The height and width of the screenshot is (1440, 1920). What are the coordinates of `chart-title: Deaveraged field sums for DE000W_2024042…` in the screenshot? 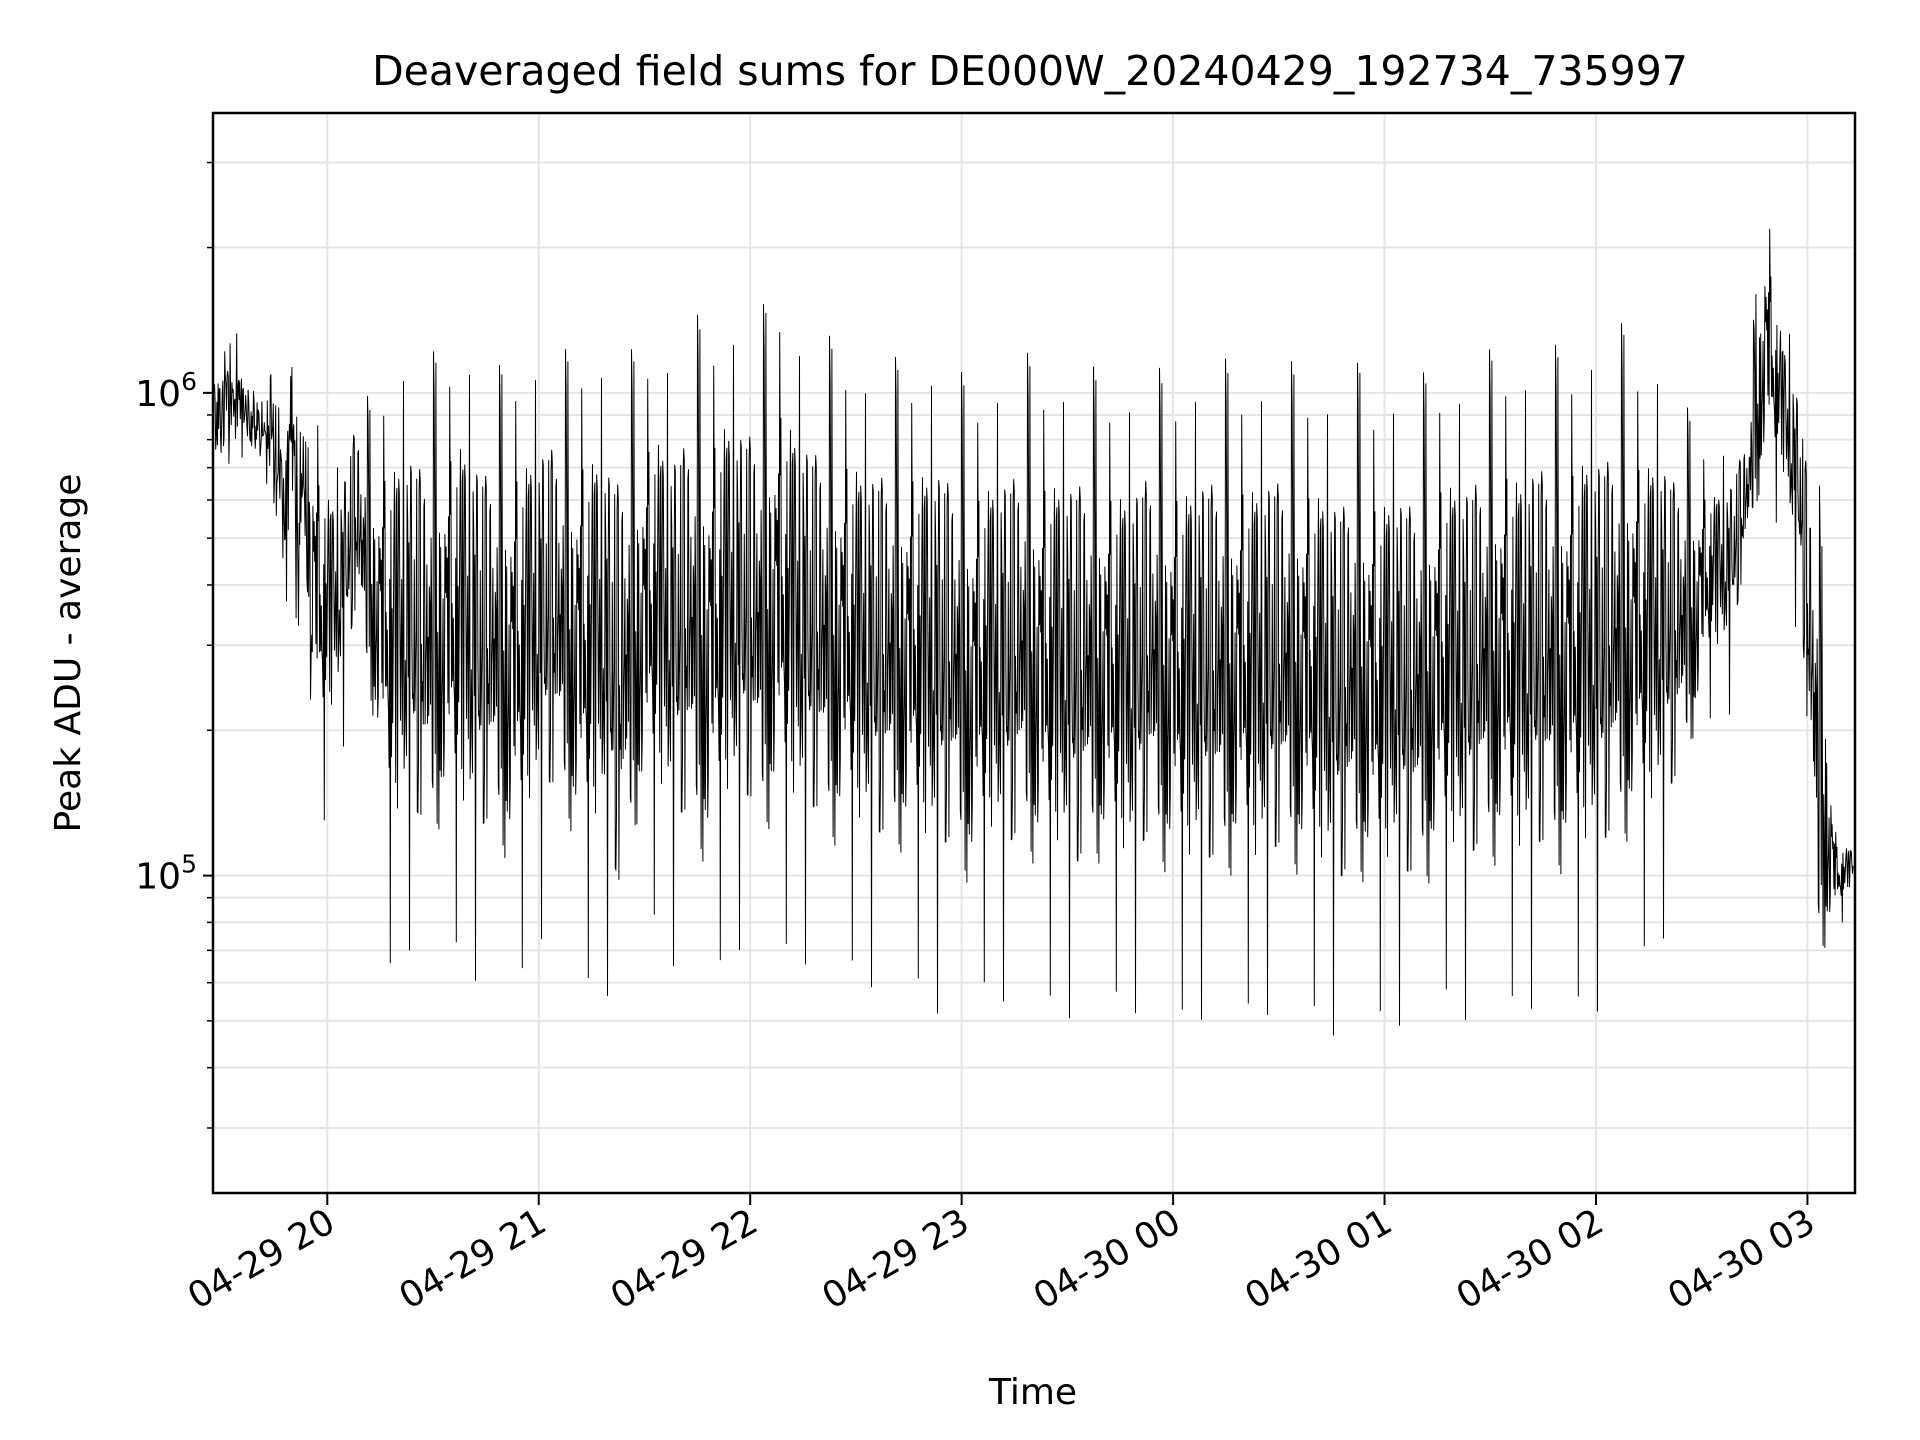 It's located at (1030, 71).